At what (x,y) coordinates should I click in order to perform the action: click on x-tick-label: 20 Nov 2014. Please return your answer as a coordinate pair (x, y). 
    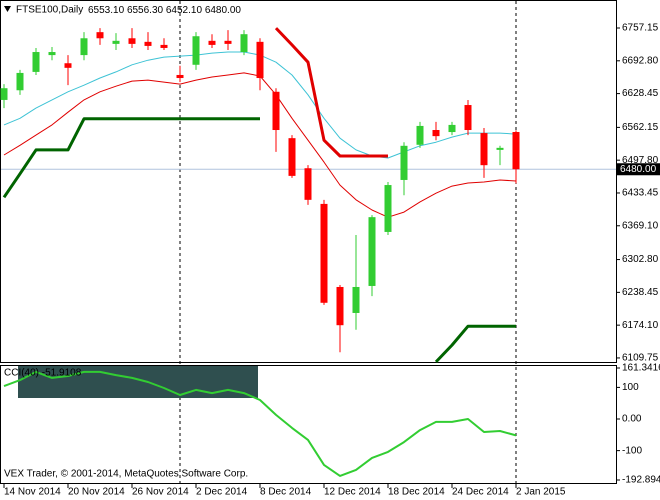
    Looking at the image, I should click on (96, 492).